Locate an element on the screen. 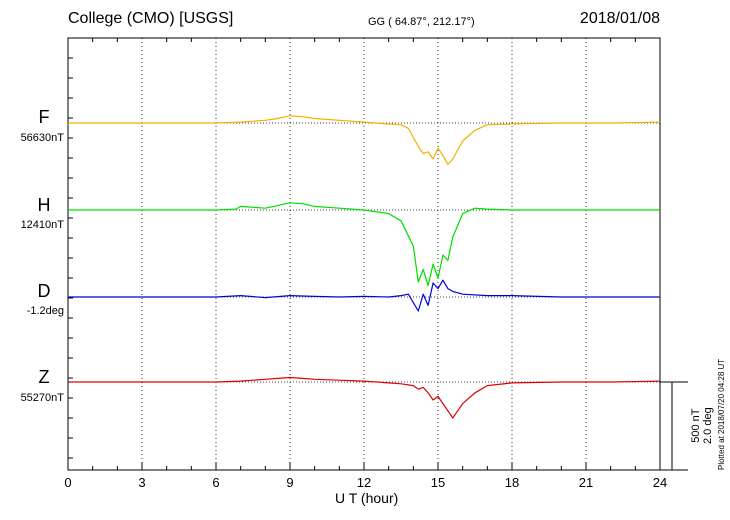 This screenshot has height=520, width=730. channel-h-label: H is located at coordinates (44, 205).